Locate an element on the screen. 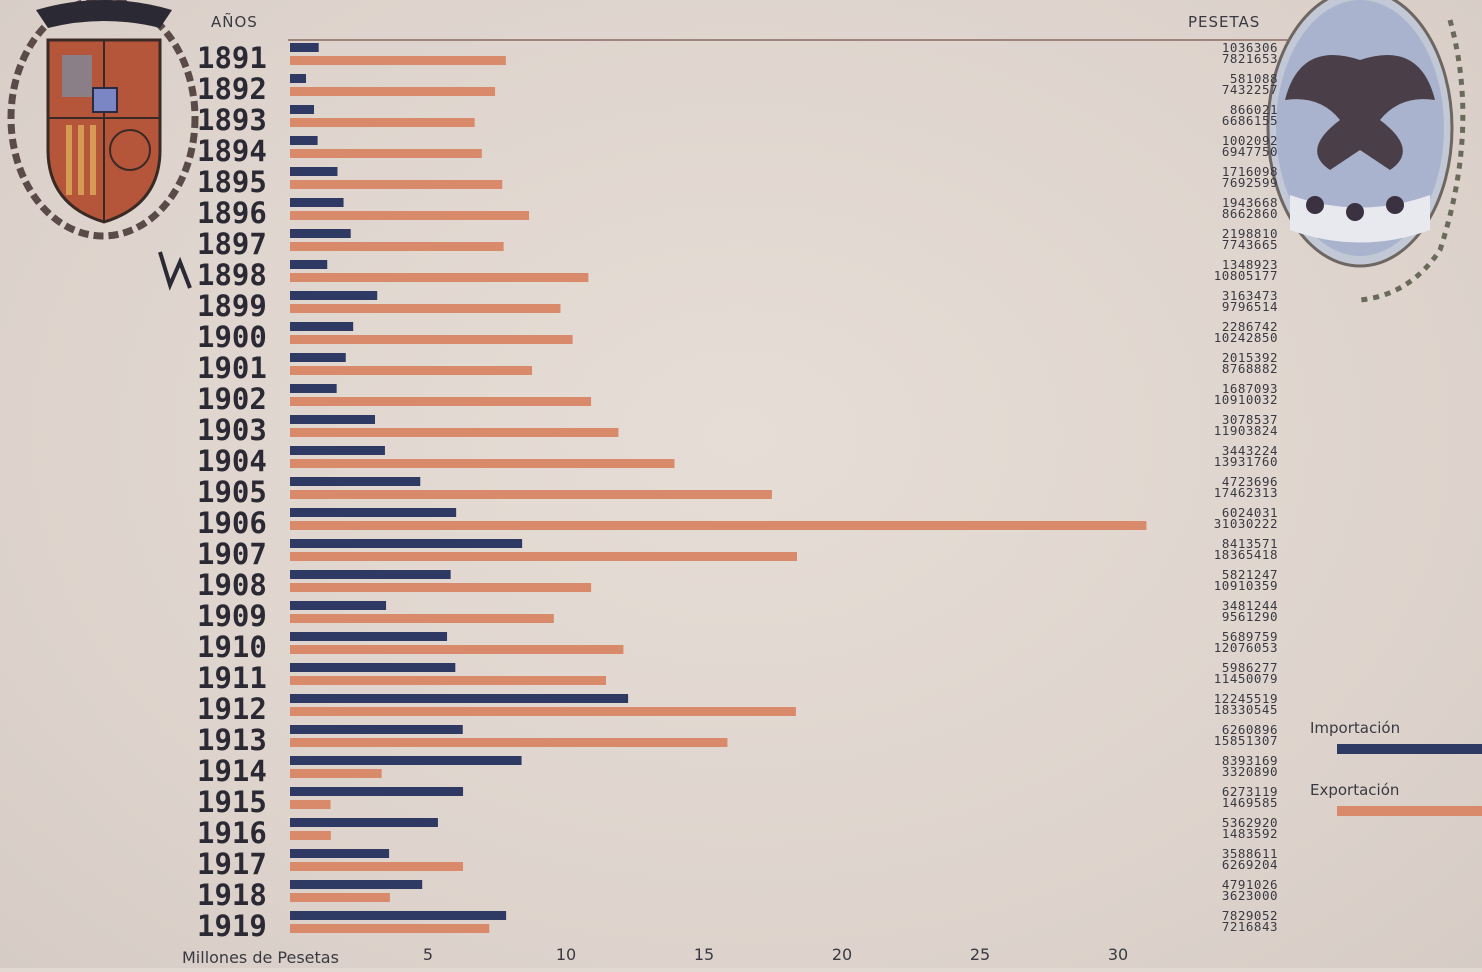 Image resolution: width=1482 pixels, height=972 pixels. x-tick-label: 10 is located at coordinates (566, 954).